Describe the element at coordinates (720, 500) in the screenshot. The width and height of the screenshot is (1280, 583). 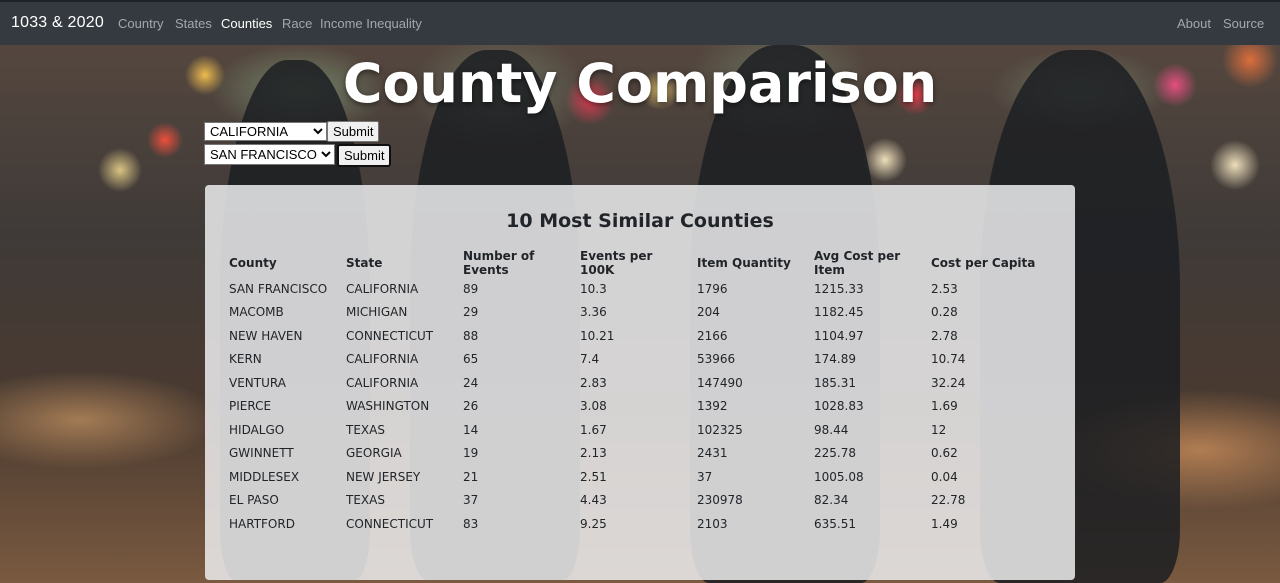
I see `cell-item-quantity: 230978` at that location.